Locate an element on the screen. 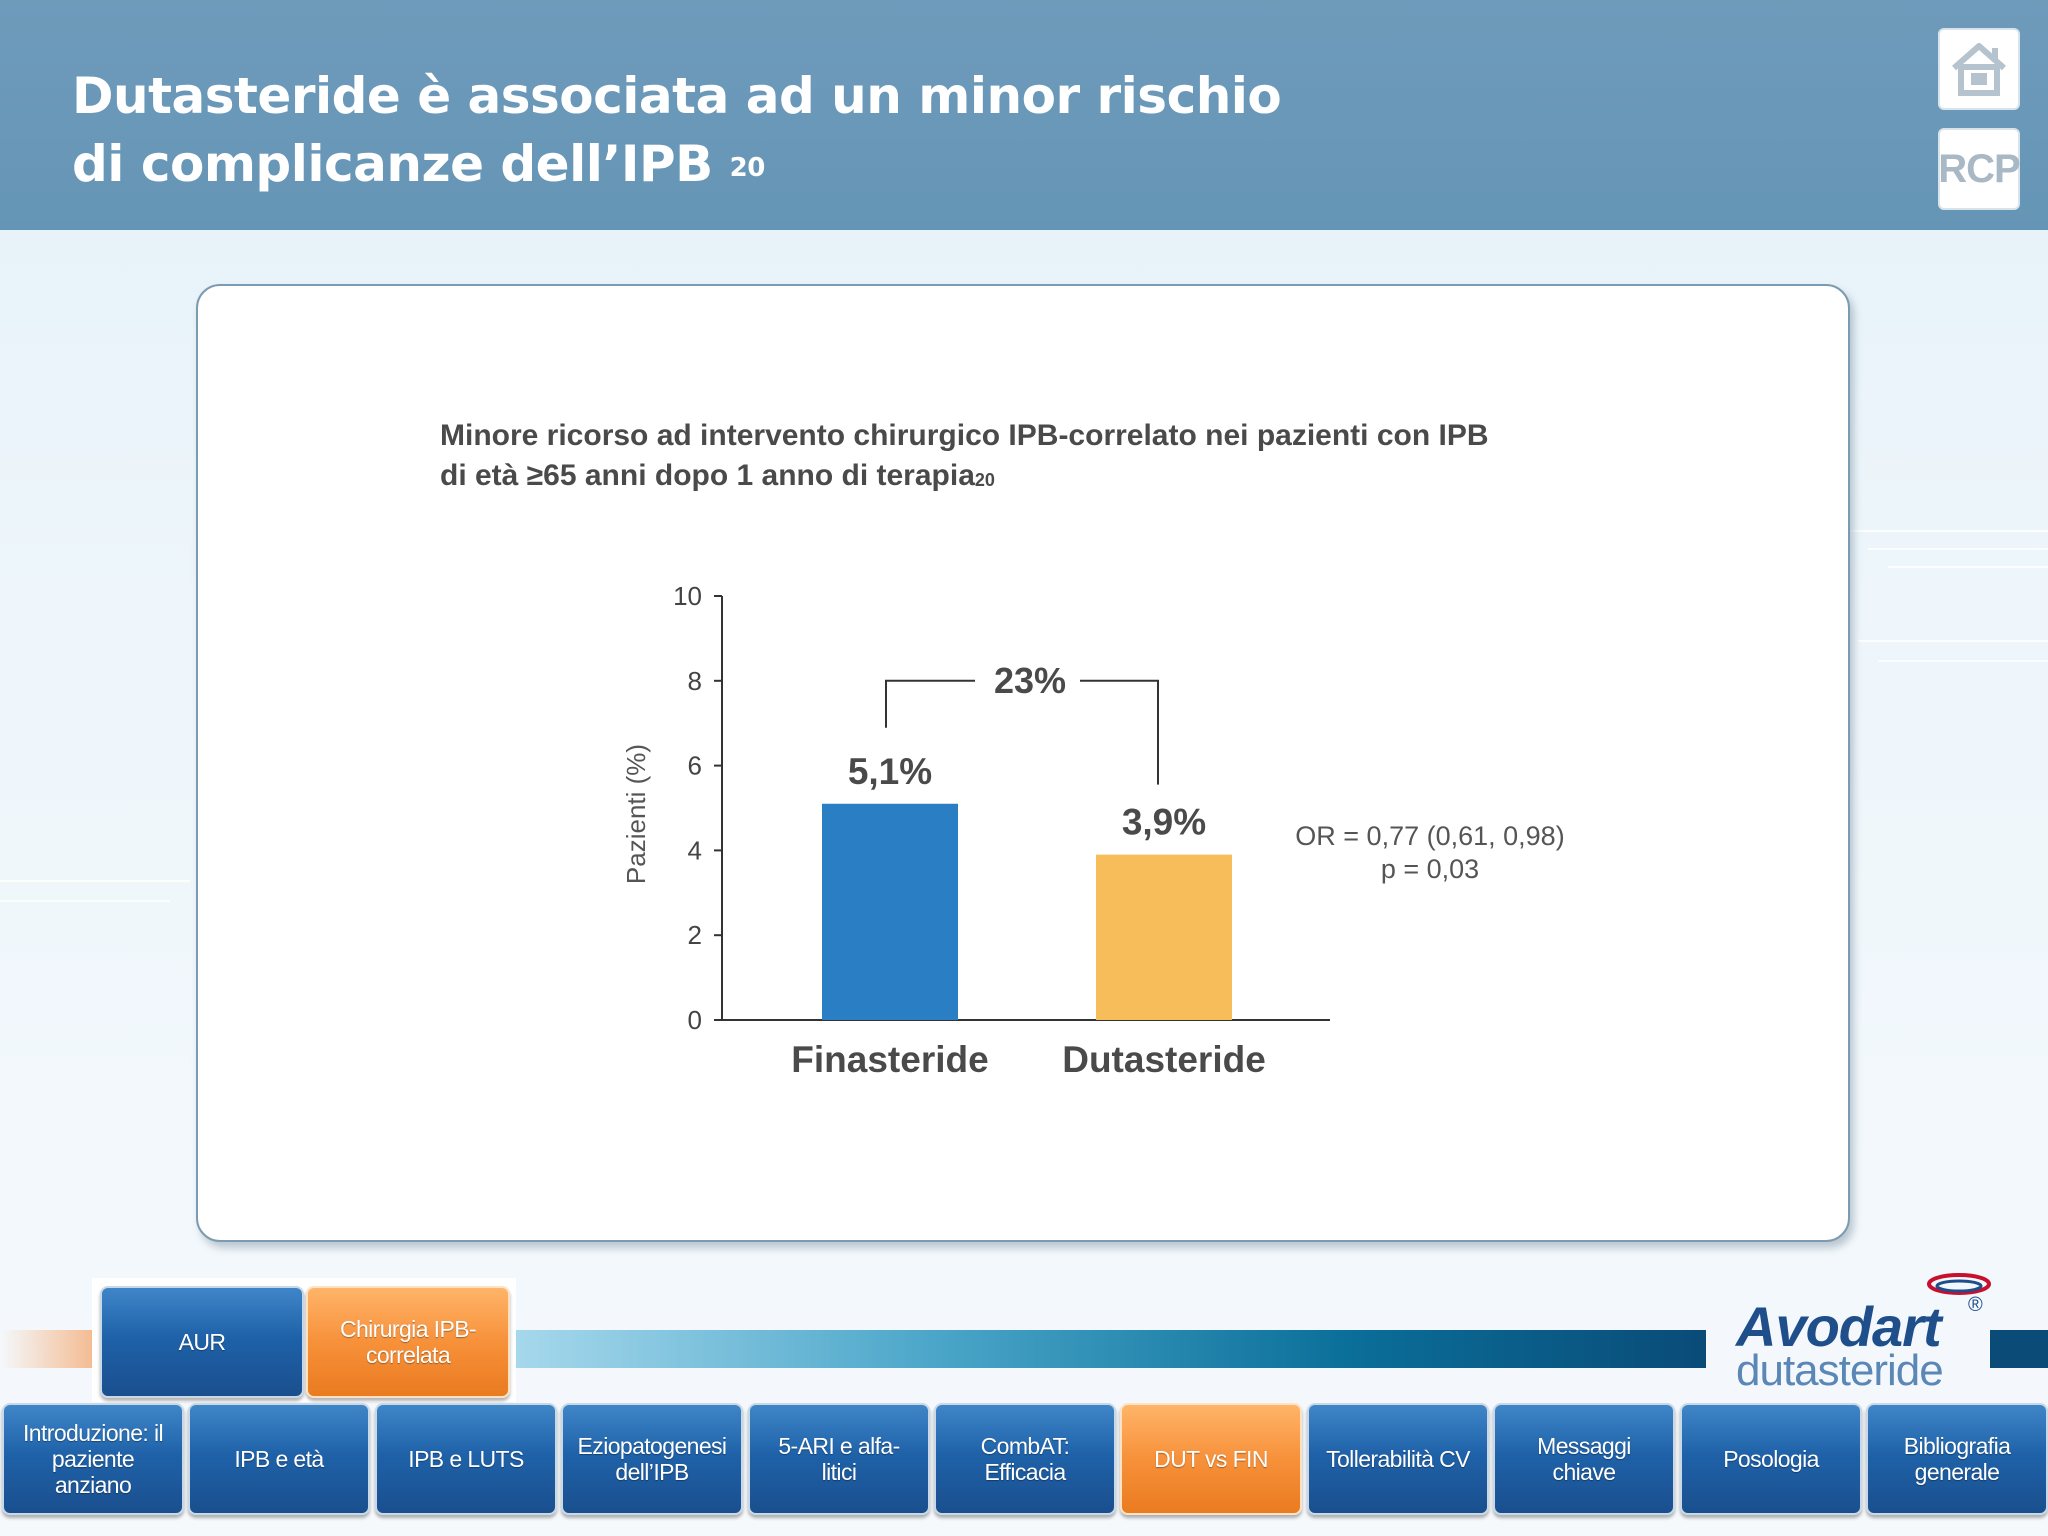  rcp-button: RCP is located at coordinates (1979, 169).